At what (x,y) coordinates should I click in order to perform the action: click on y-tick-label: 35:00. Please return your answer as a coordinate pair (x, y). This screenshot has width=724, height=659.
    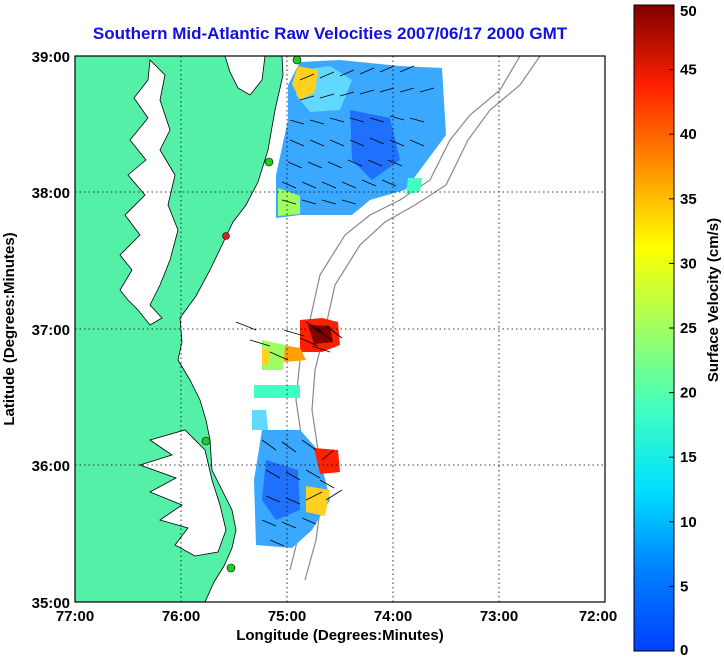
    Looking at the image, I should click on (51, 603).